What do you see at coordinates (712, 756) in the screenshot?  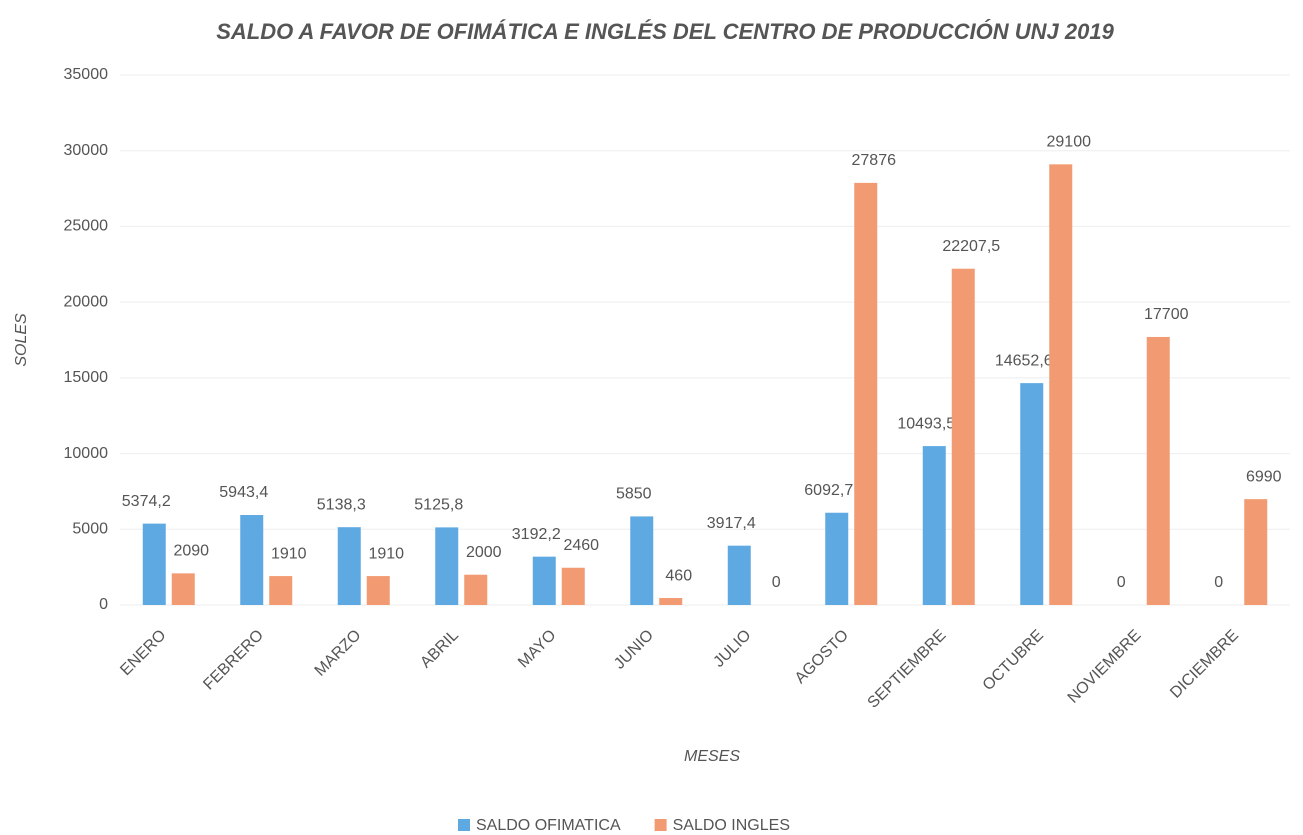 I see `x-axis-label: MESES` at bounding box center [712, 756].